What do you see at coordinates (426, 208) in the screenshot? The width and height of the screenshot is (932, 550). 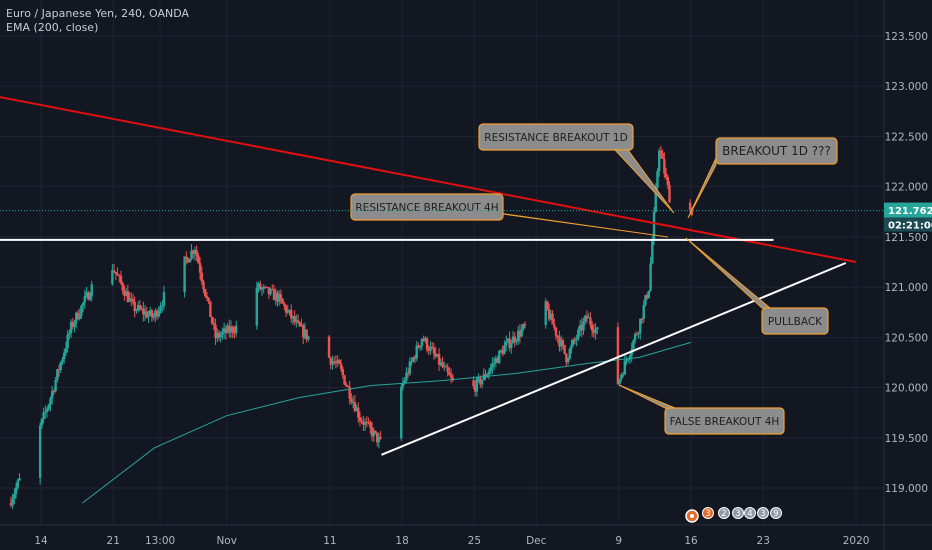 I see `annotation-label: RESISTANCE BREAKOUT 4H` at bounding box center [426, 208].